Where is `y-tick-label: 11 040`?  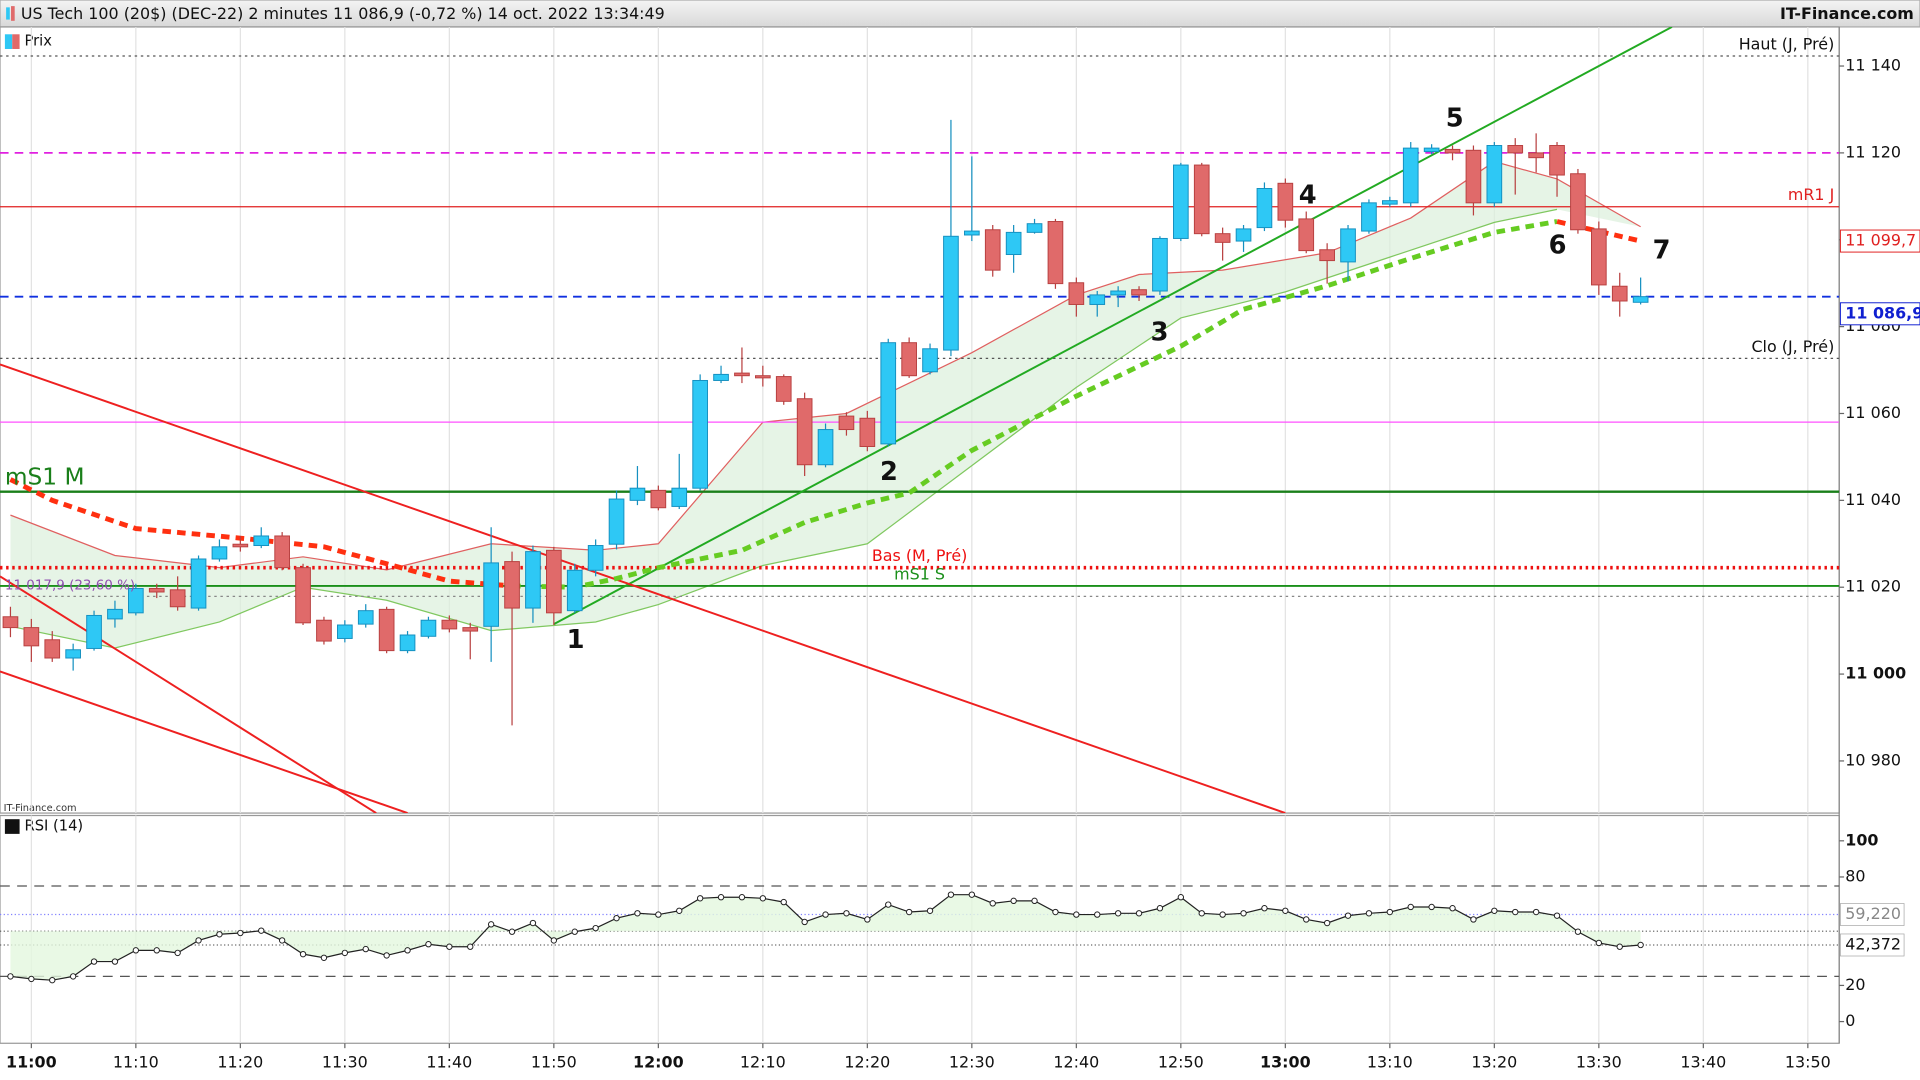
y-tick-label: 11 040 is located at coordinates (1873, 499).